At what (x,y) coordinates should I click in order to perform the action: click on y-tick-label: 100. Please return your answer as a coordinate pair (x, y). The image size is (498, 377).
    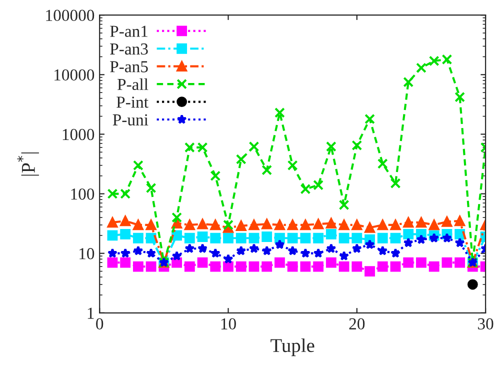
    Looking at the image, I should click on (82, 194).